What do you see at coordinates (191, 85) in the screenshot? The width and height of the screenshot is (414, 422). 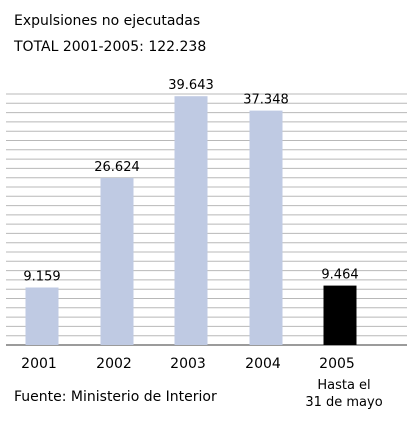 I see `value-label-2003: 39.643` at bounding box center [191, 85].